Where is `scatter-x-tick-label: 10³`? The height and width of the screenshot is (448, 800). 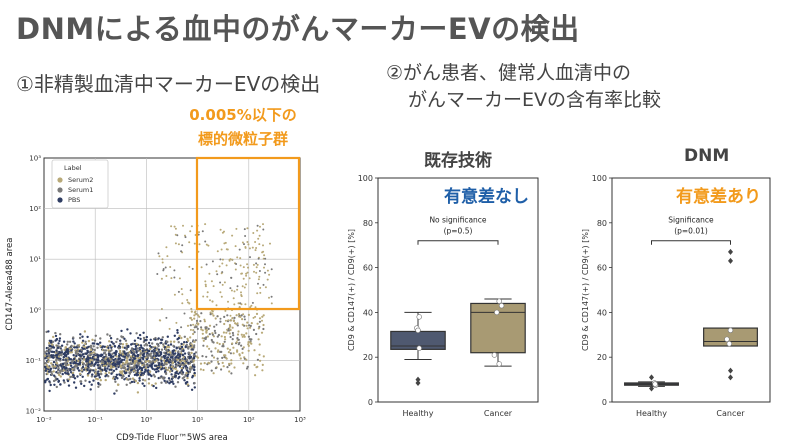
scatter-x-tick-label: 10³ is located at coordinates (300, 420).